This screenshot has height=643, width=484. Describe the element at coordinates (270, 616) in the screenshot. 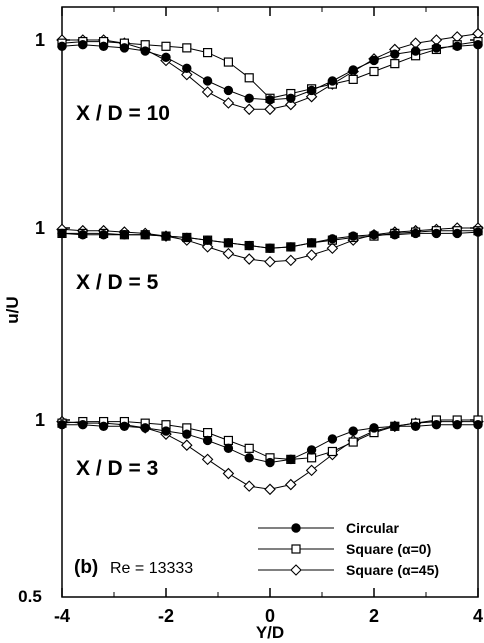

I see `x-tick-label: 0` at that location.